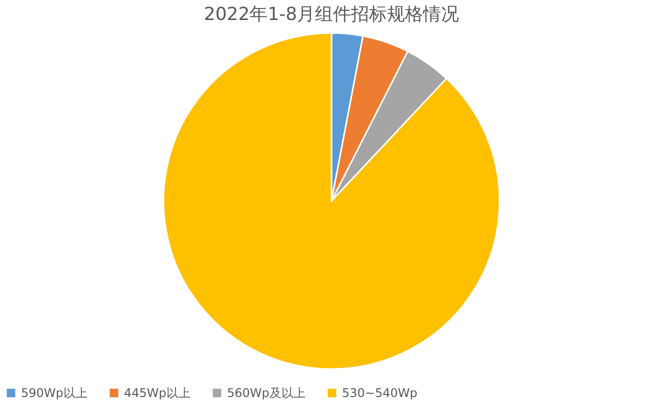 This screenshot has height=411, width=663. Describe the element at coordinates (157, 393) in the screenshot. I see `legend-label: 445Wp以上` at that location.